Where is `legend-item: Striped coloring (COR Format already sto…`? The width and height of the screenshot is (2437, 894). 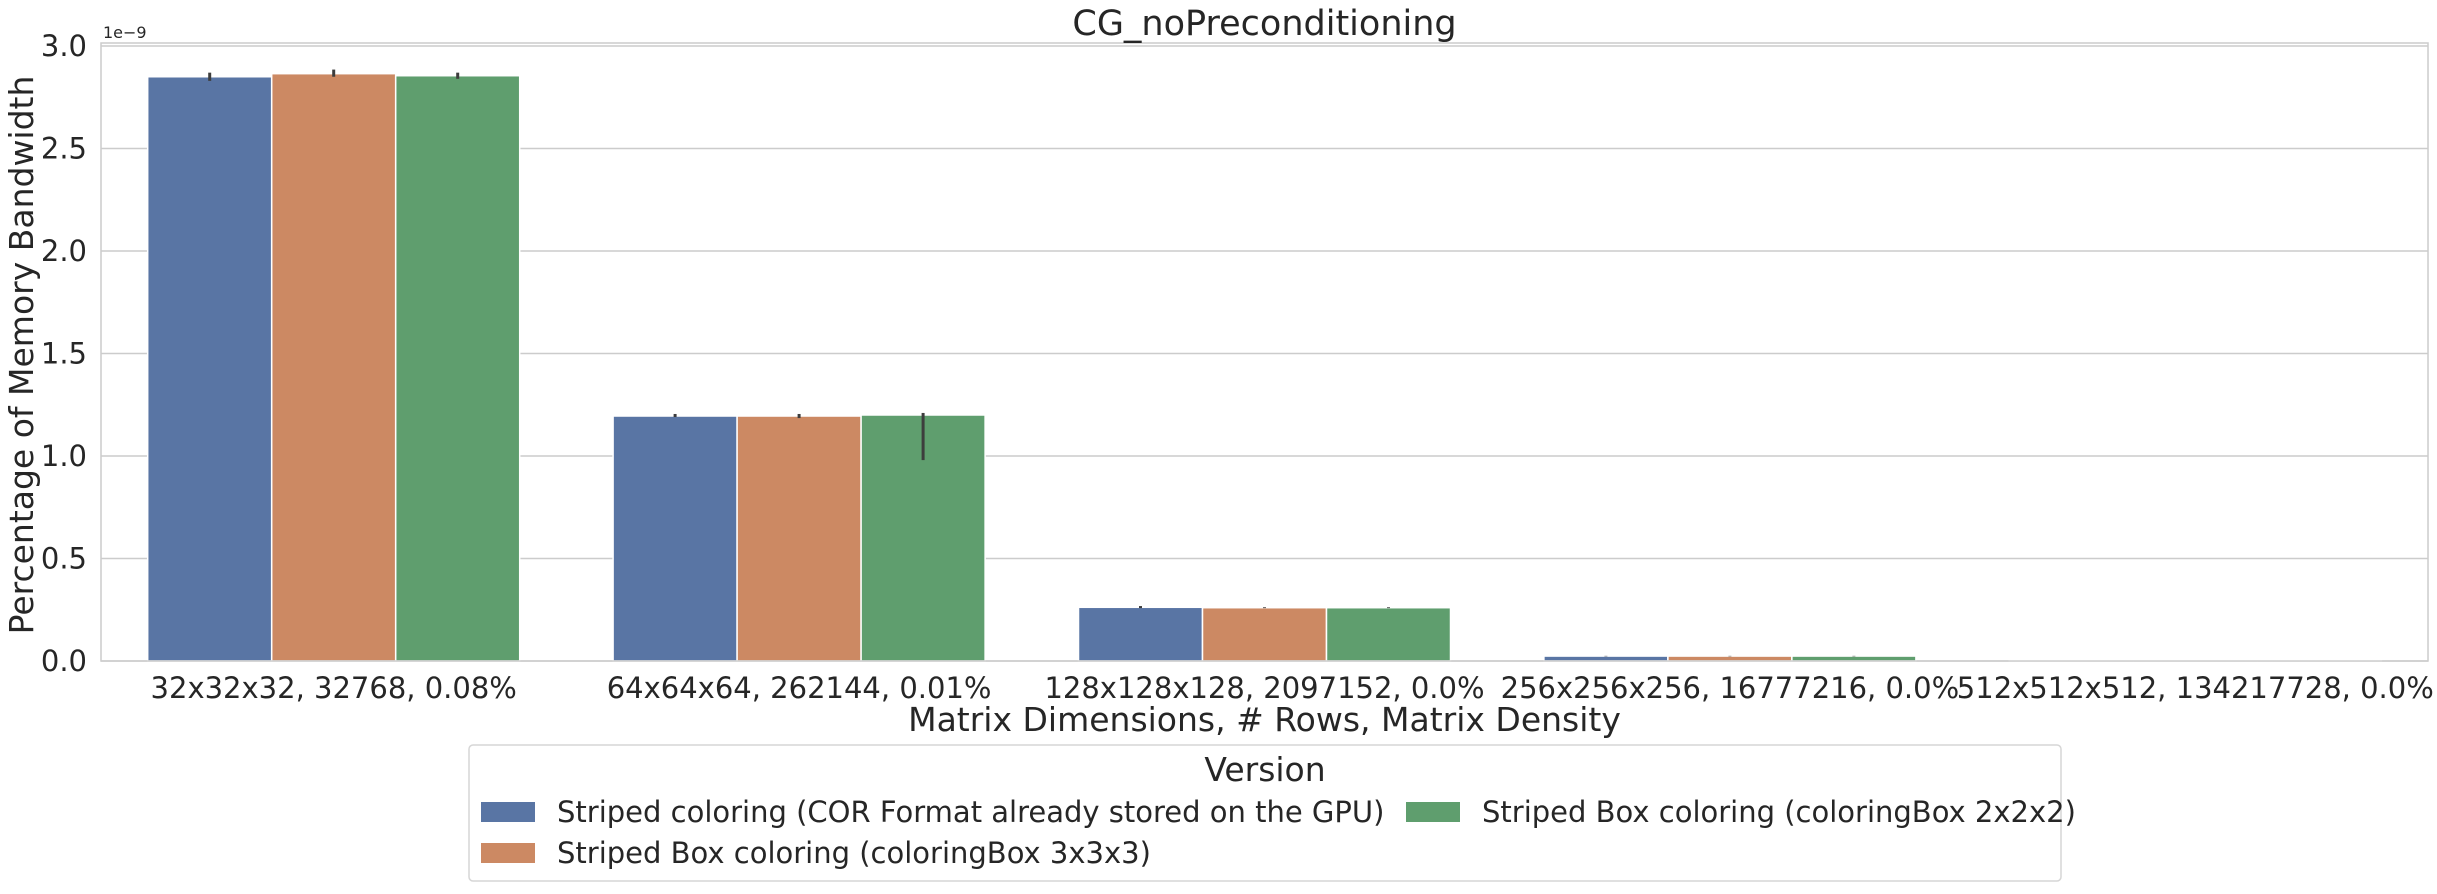
legend-item: Striped coloring (COR Format already sto… is located at coordinates (932, 812).